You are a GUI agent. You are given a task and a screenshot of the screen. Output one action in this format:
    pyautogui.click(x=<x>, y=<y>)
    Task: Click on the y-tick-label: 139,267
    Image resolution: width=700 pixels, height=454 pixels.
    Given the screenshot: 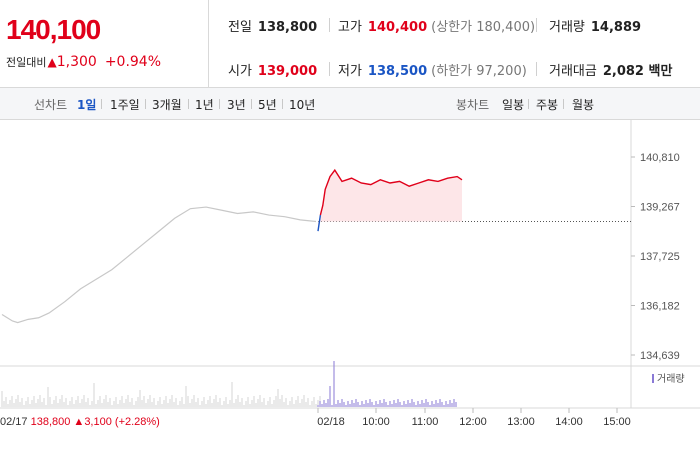 What is the action you would take?
    pyautogui.click(x=660, y=208)
    